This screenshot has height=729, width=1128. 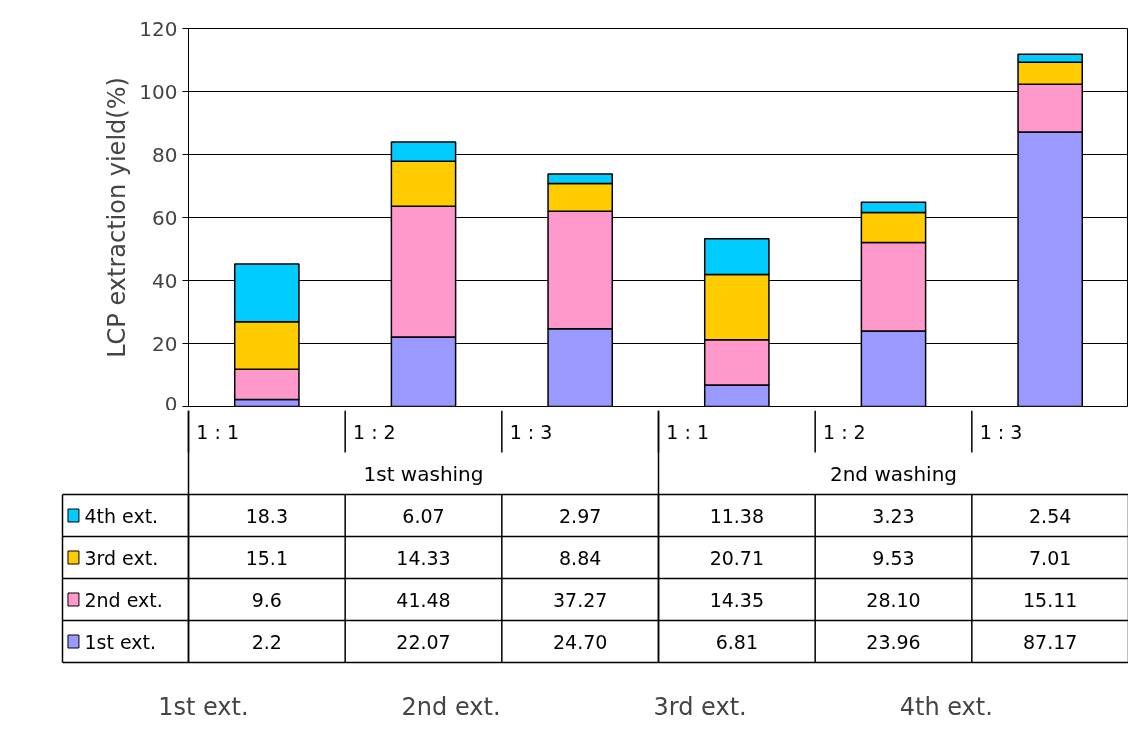 I want to click on text: 2nd washing, so click(x=893, y=473).